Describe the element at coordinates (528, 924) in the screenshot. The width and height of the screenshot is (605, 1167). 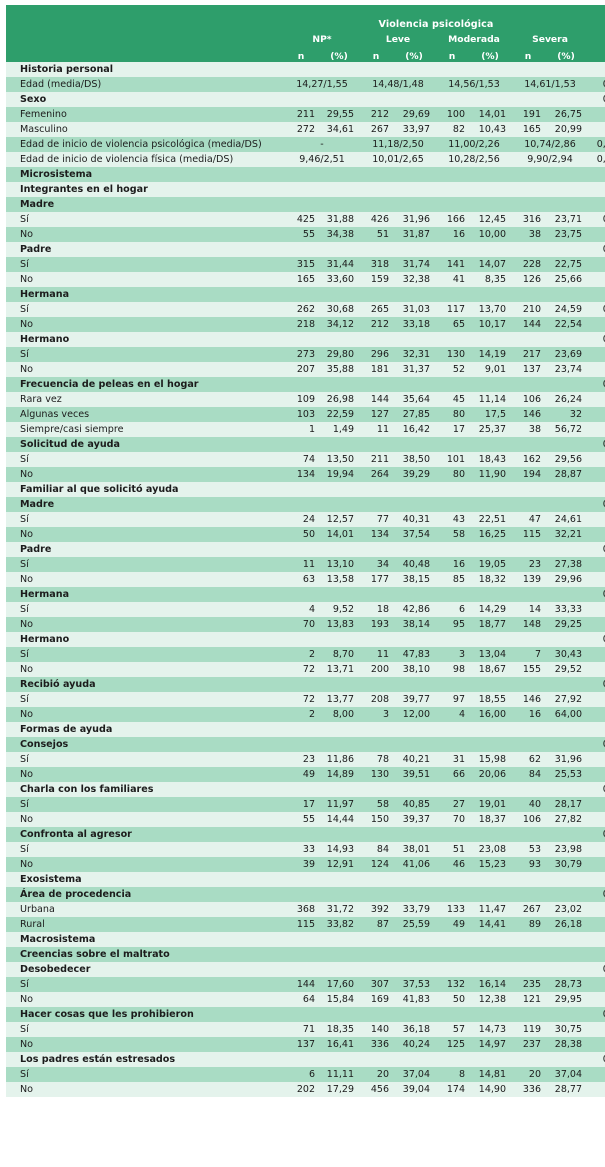
I see `cell-n: 89` at that location.